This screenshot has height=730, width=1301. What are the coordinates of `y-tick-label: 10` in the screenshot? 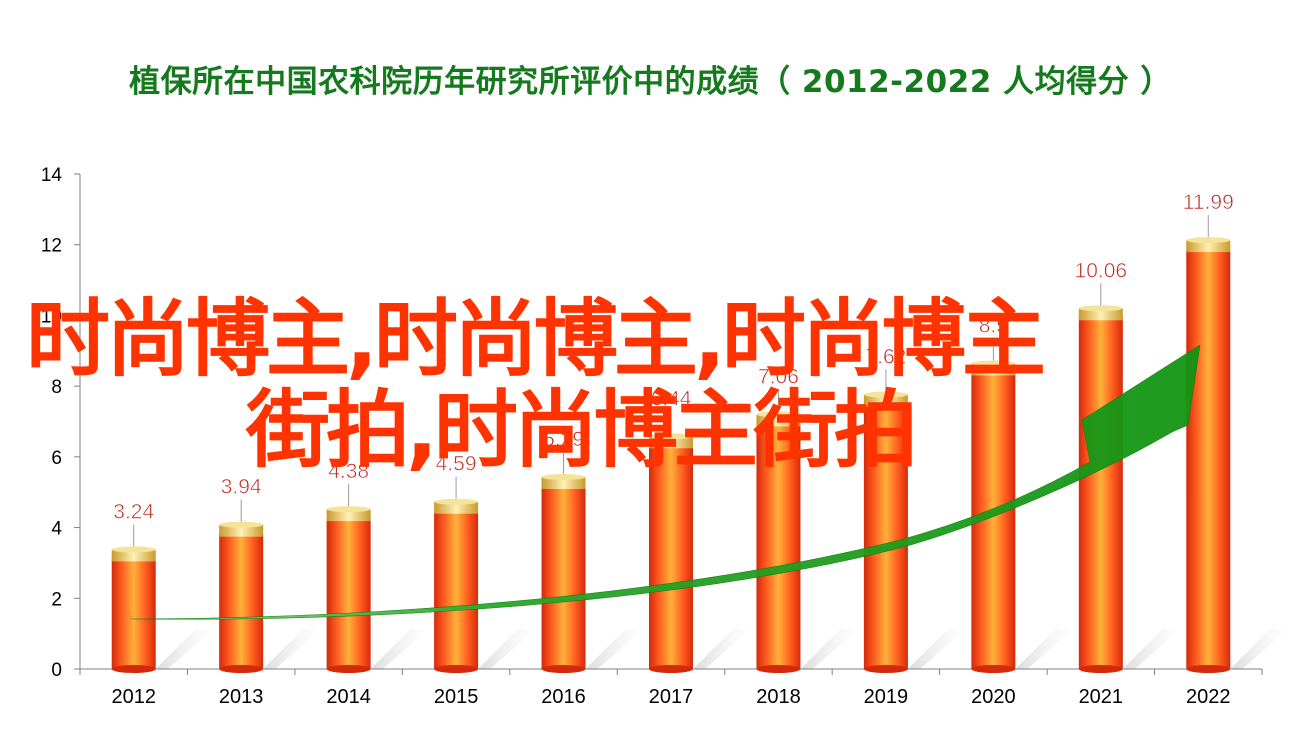 It's located at (51, 316).